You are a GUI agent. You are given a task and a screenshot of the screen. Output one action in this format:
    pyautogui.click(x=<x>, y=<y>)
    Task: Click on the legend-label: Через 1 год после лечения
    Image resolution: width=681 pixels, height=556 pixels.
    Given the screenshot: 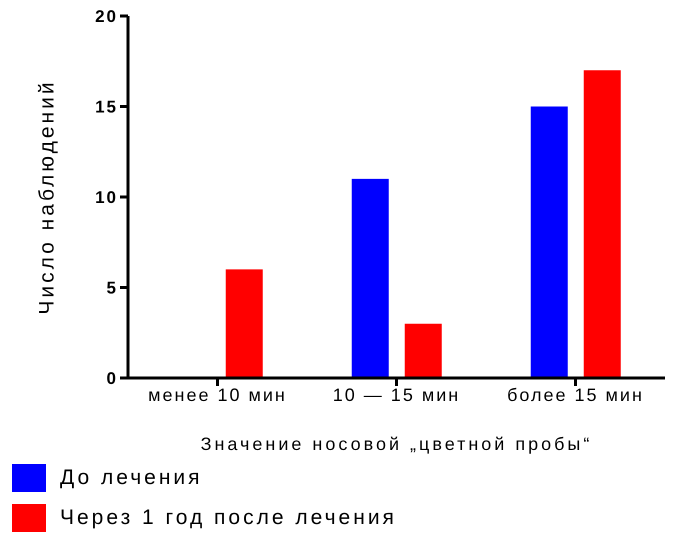 What is the action you would take?
    pyautogui.click(x=228, y=518)
    